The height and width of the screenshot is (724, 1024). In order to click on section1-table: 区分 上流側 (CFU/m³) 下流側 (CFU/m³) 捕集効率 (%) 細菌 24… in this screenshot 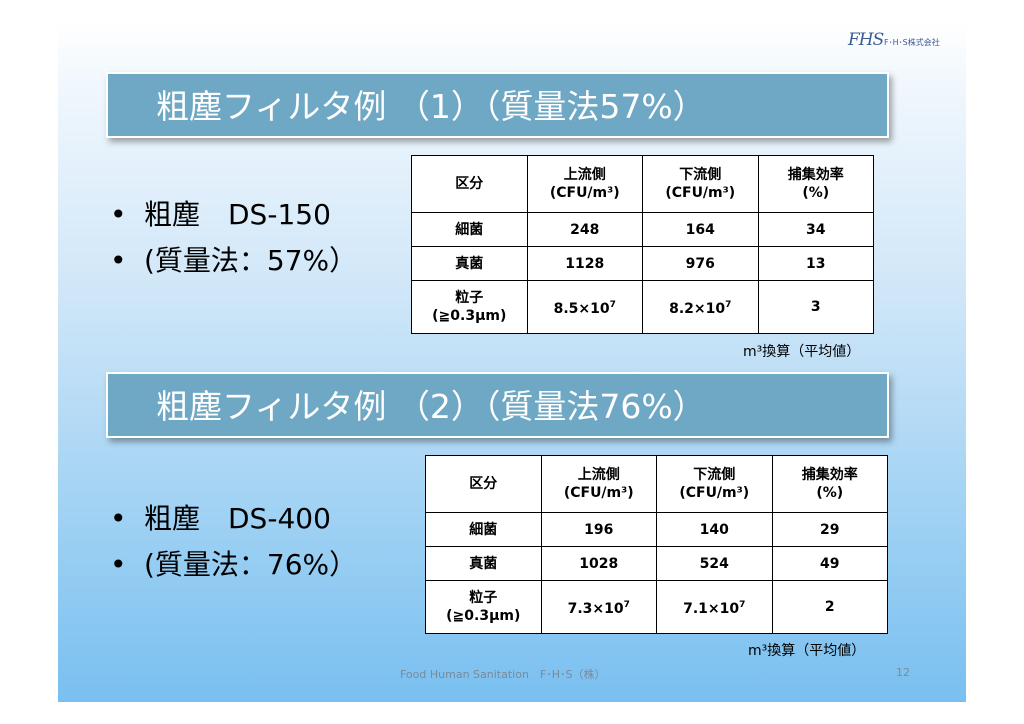, I will do `click(642, 244)`.